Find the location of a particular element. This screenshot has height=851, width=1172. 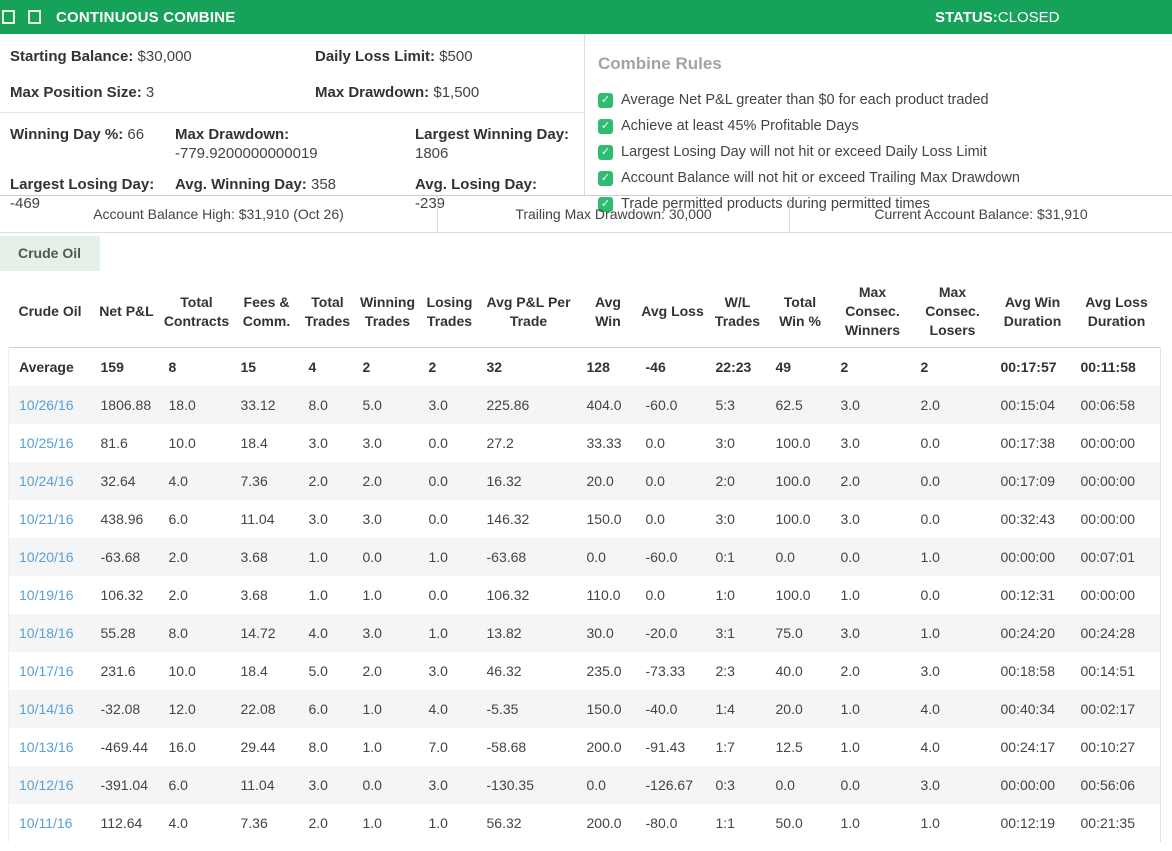

date-cell: 10/21/16 is located at coordinates (50, 518).